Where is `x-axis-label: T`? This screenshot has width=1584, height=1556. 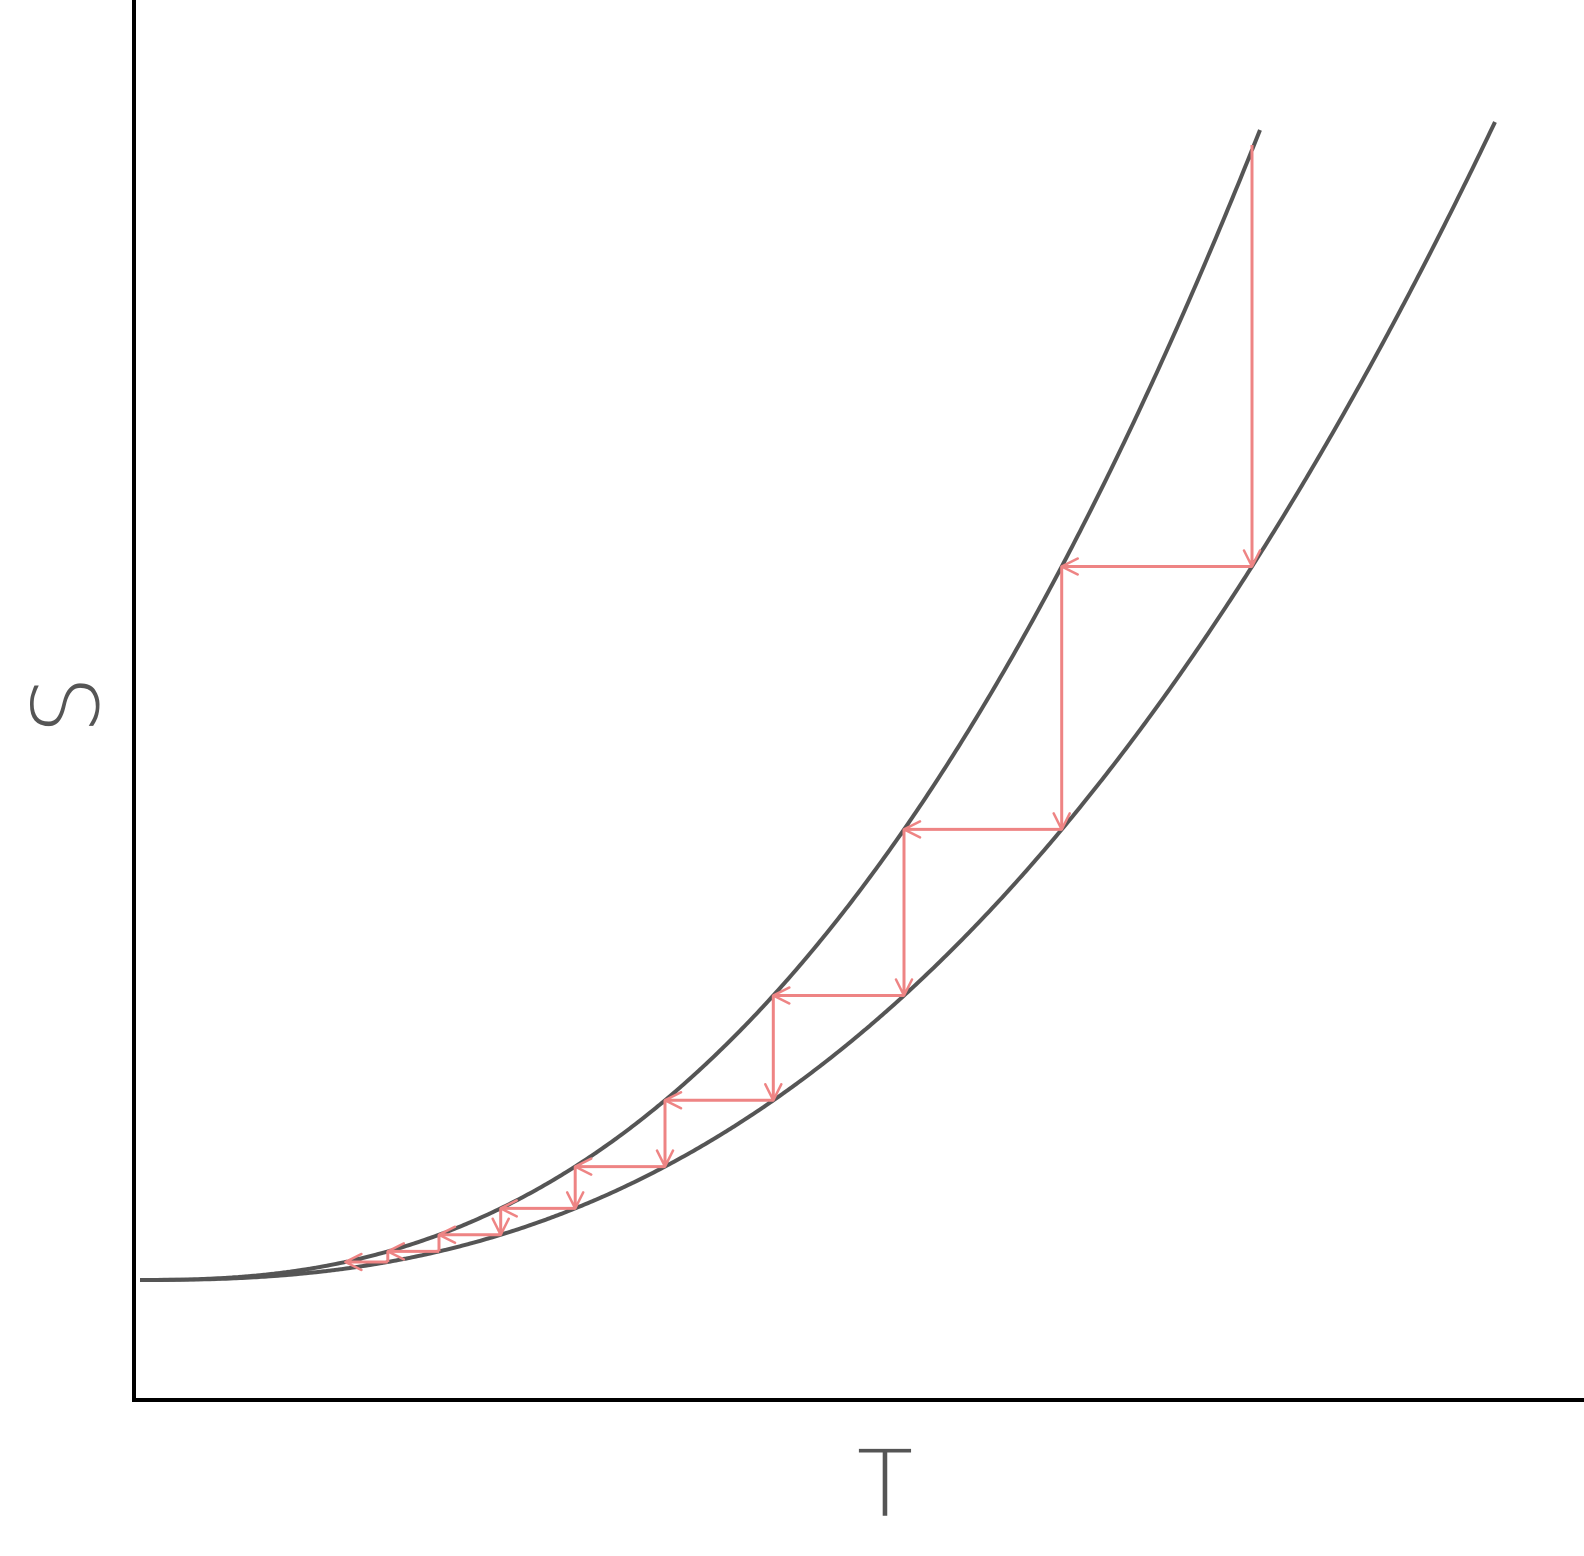
x-axis-label: T is located at coordinates (885, 1484).